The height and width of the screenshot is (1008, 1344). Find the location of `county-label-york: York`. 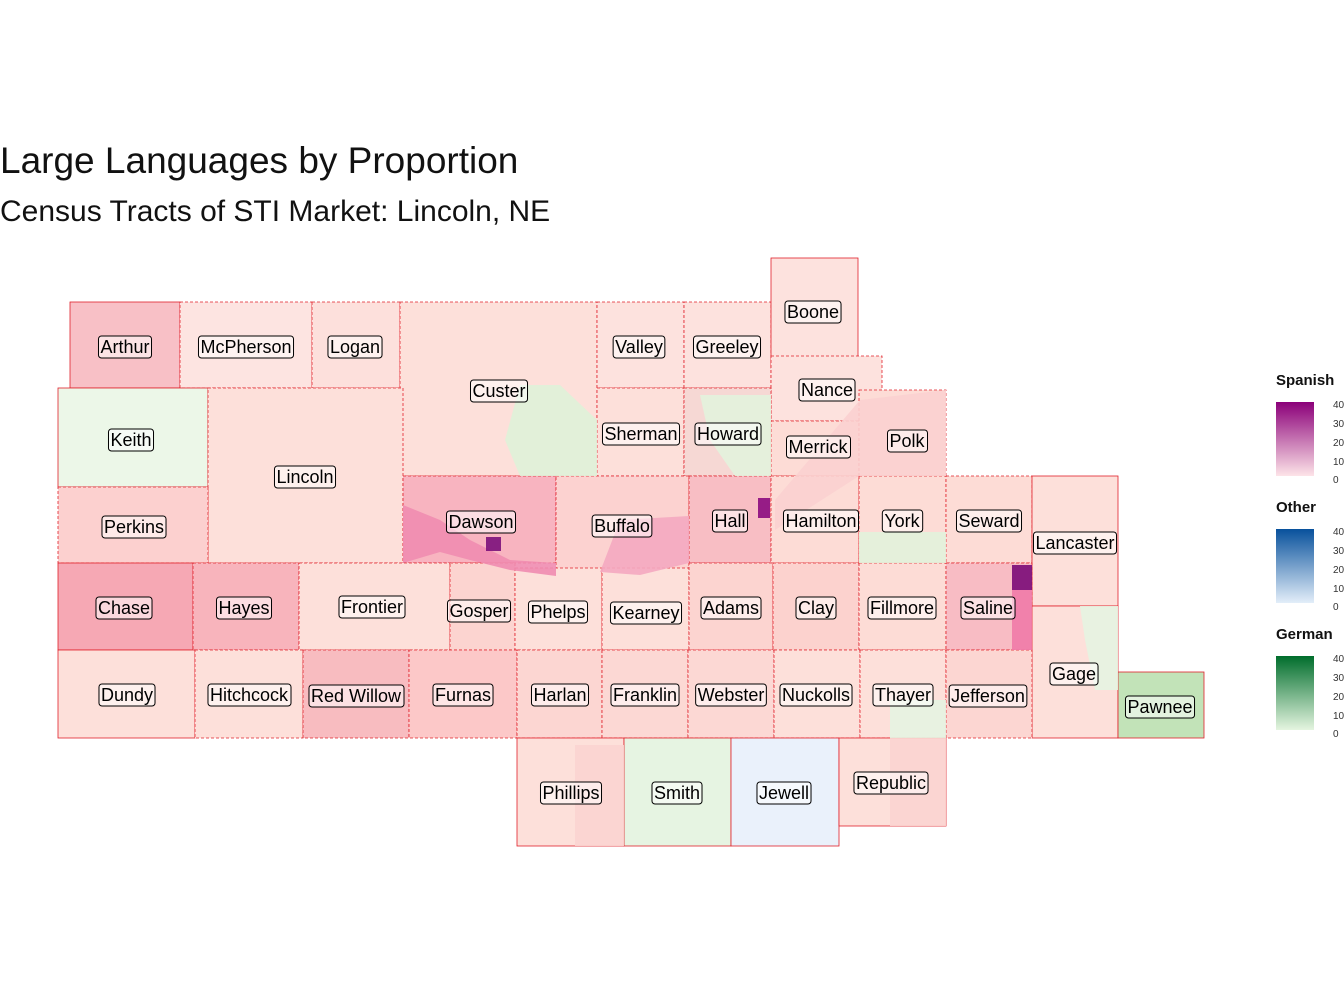

county-label-york: York is located at coordinates (902, 521).